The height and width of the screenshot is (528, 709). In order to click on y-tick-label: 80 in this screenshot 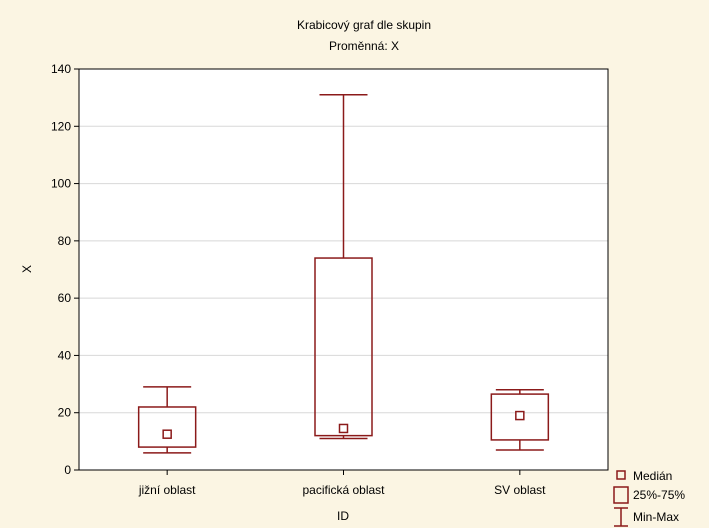, I will do `click(65, 241)`.